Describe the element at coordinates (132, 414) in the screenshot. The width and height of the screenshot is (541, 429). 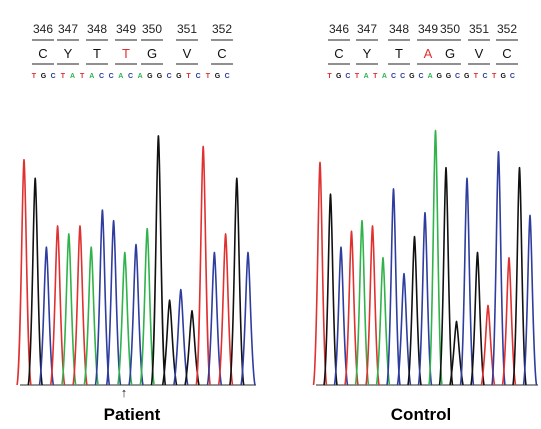
I see `panel-caption: Patient` at that location.